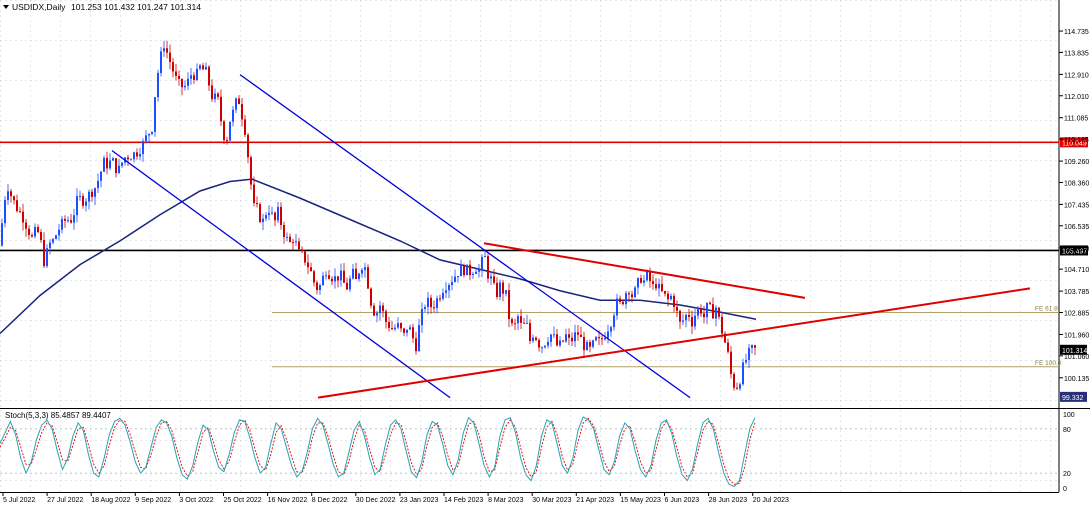 This screenshot has width=1090, height=512. Describe the element at coordinates (419, 500) in the screenshot. I see `date-tick-label: 23 Jan 2023` at that location.